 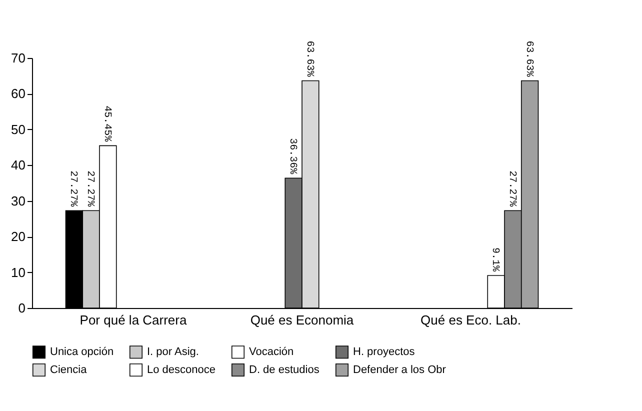 I want to click on legend-label: H. proyectos, so click(x=384, y=352).